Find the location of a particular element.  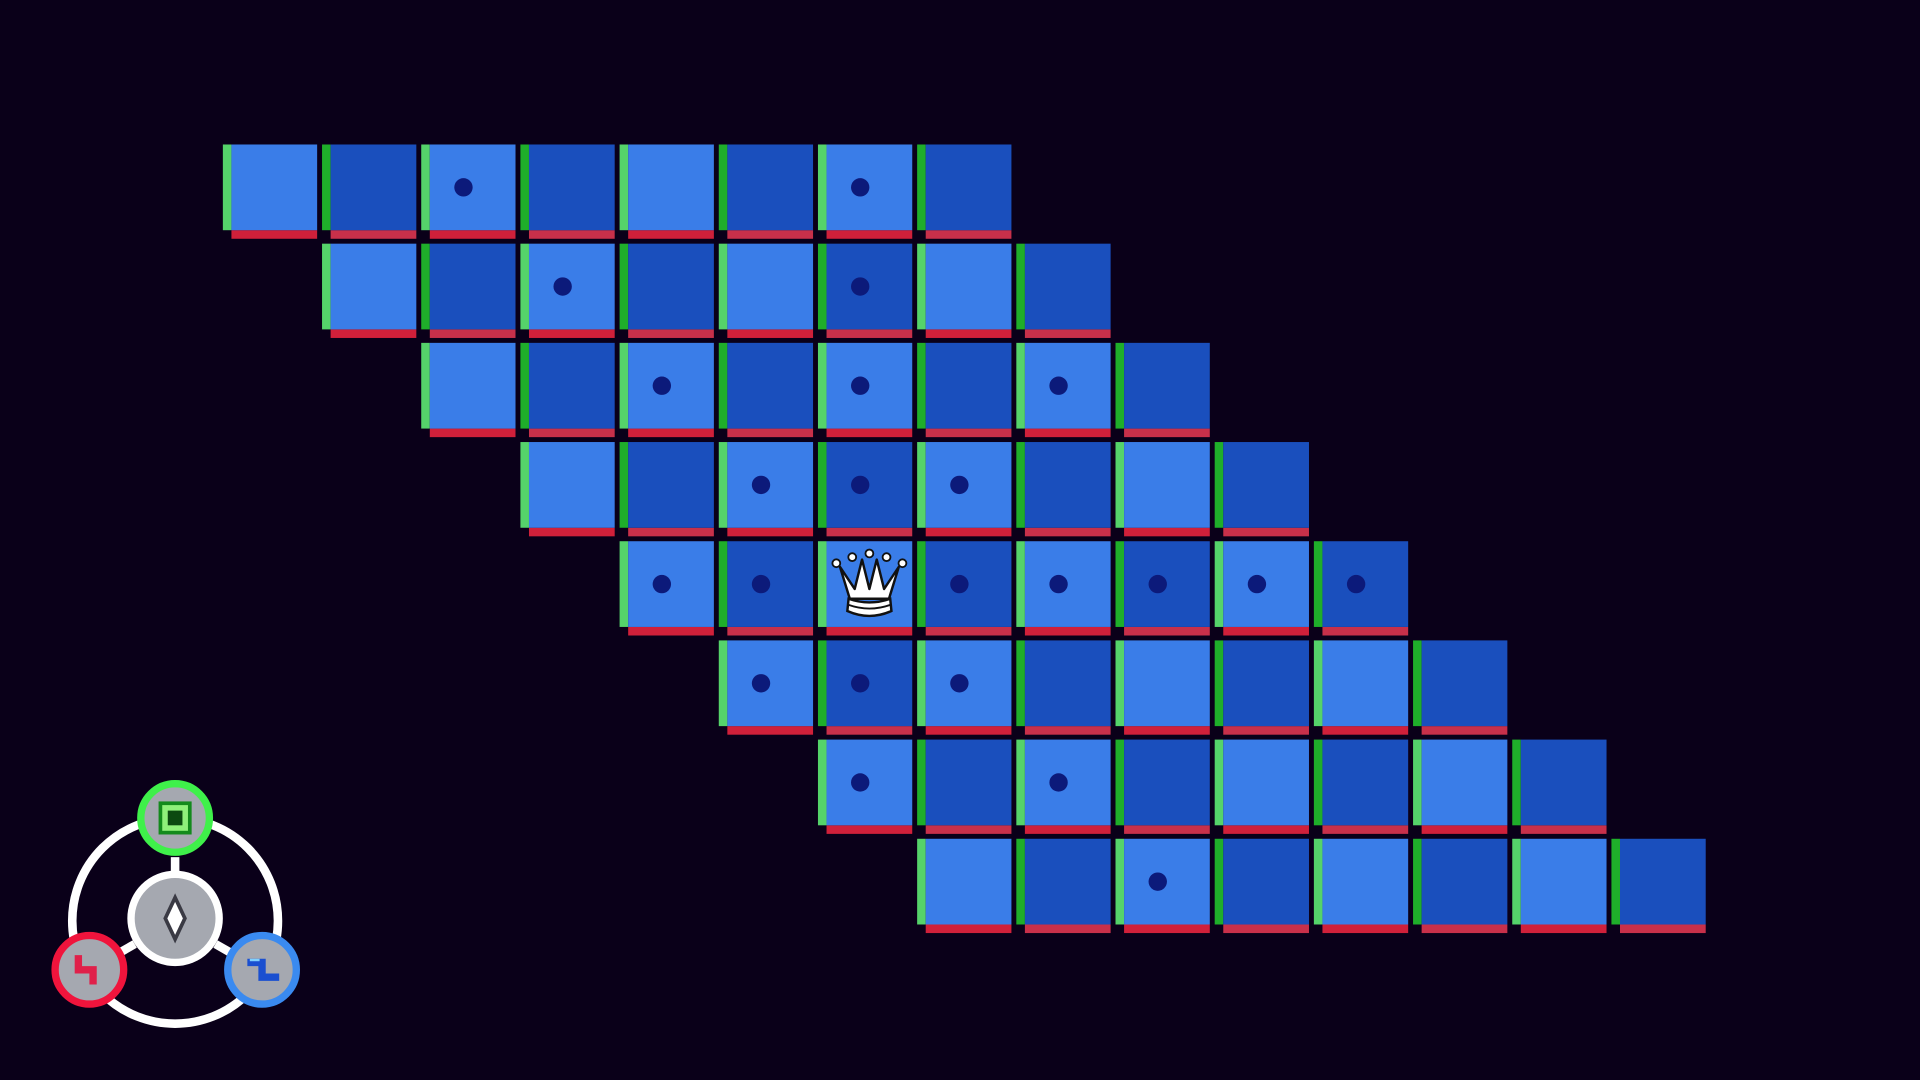

queen-piece is located at coordinates (869, 583).